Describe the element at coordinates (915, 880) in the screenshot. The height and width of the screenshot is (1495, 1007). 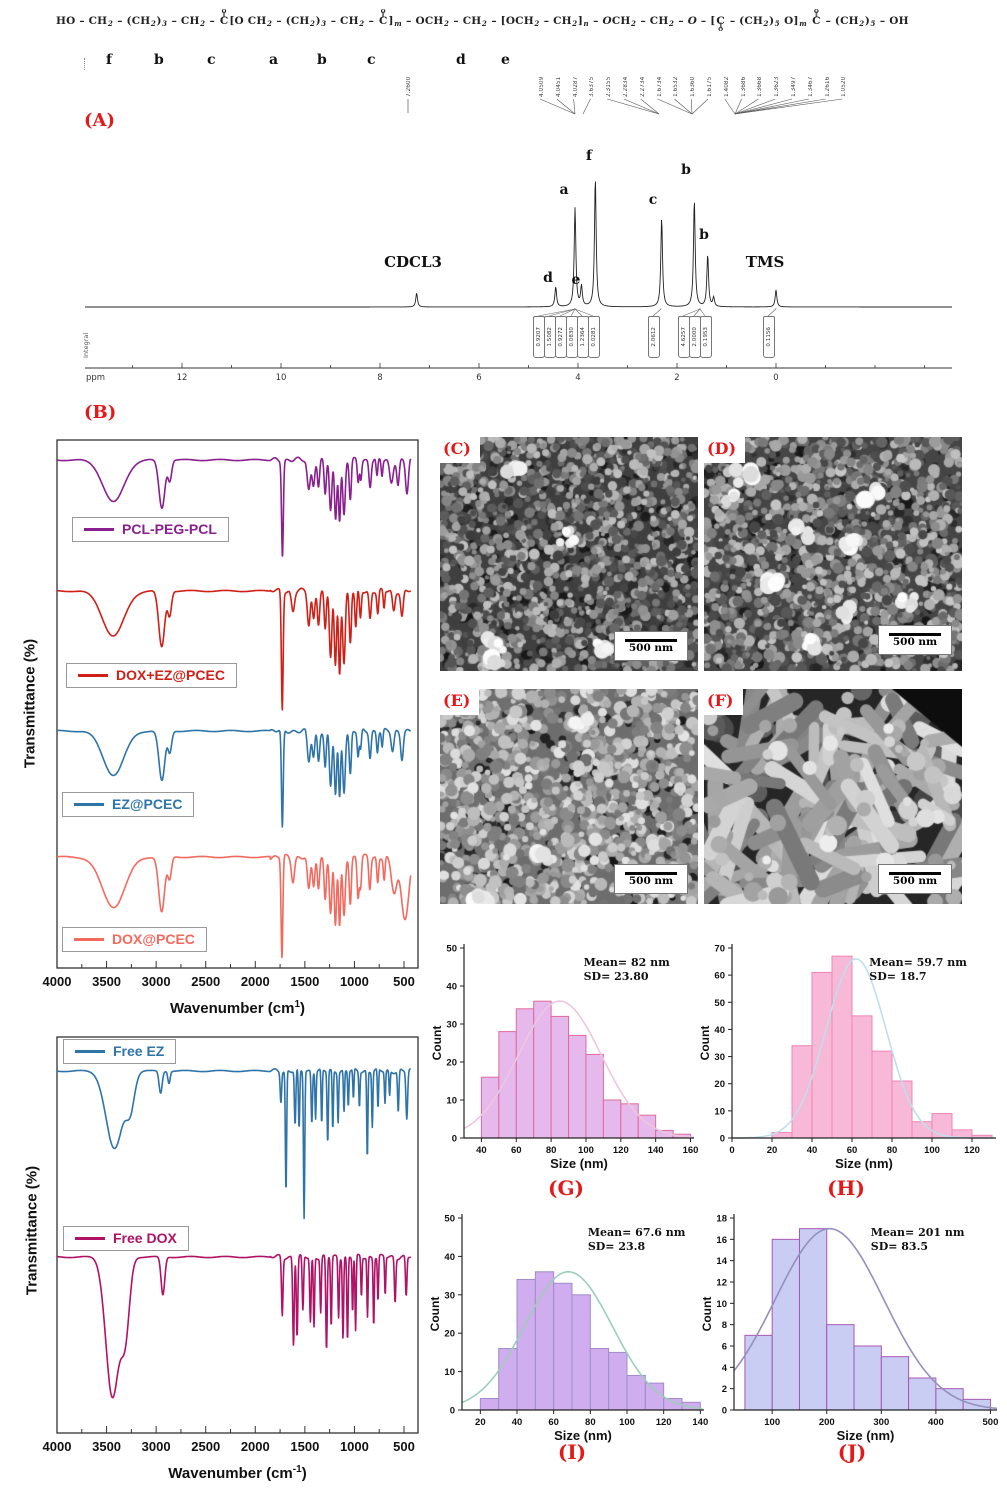
I see `scale-bar-label: 500 nm` at that location.